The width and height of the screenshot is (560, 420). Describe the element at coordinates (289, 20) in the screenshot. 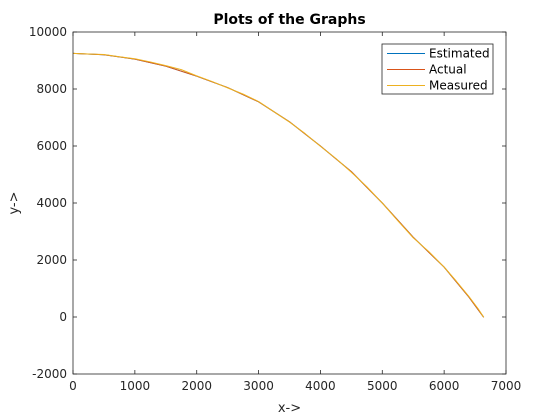

I see `chart-title: Plots of the Graphs` at that location.